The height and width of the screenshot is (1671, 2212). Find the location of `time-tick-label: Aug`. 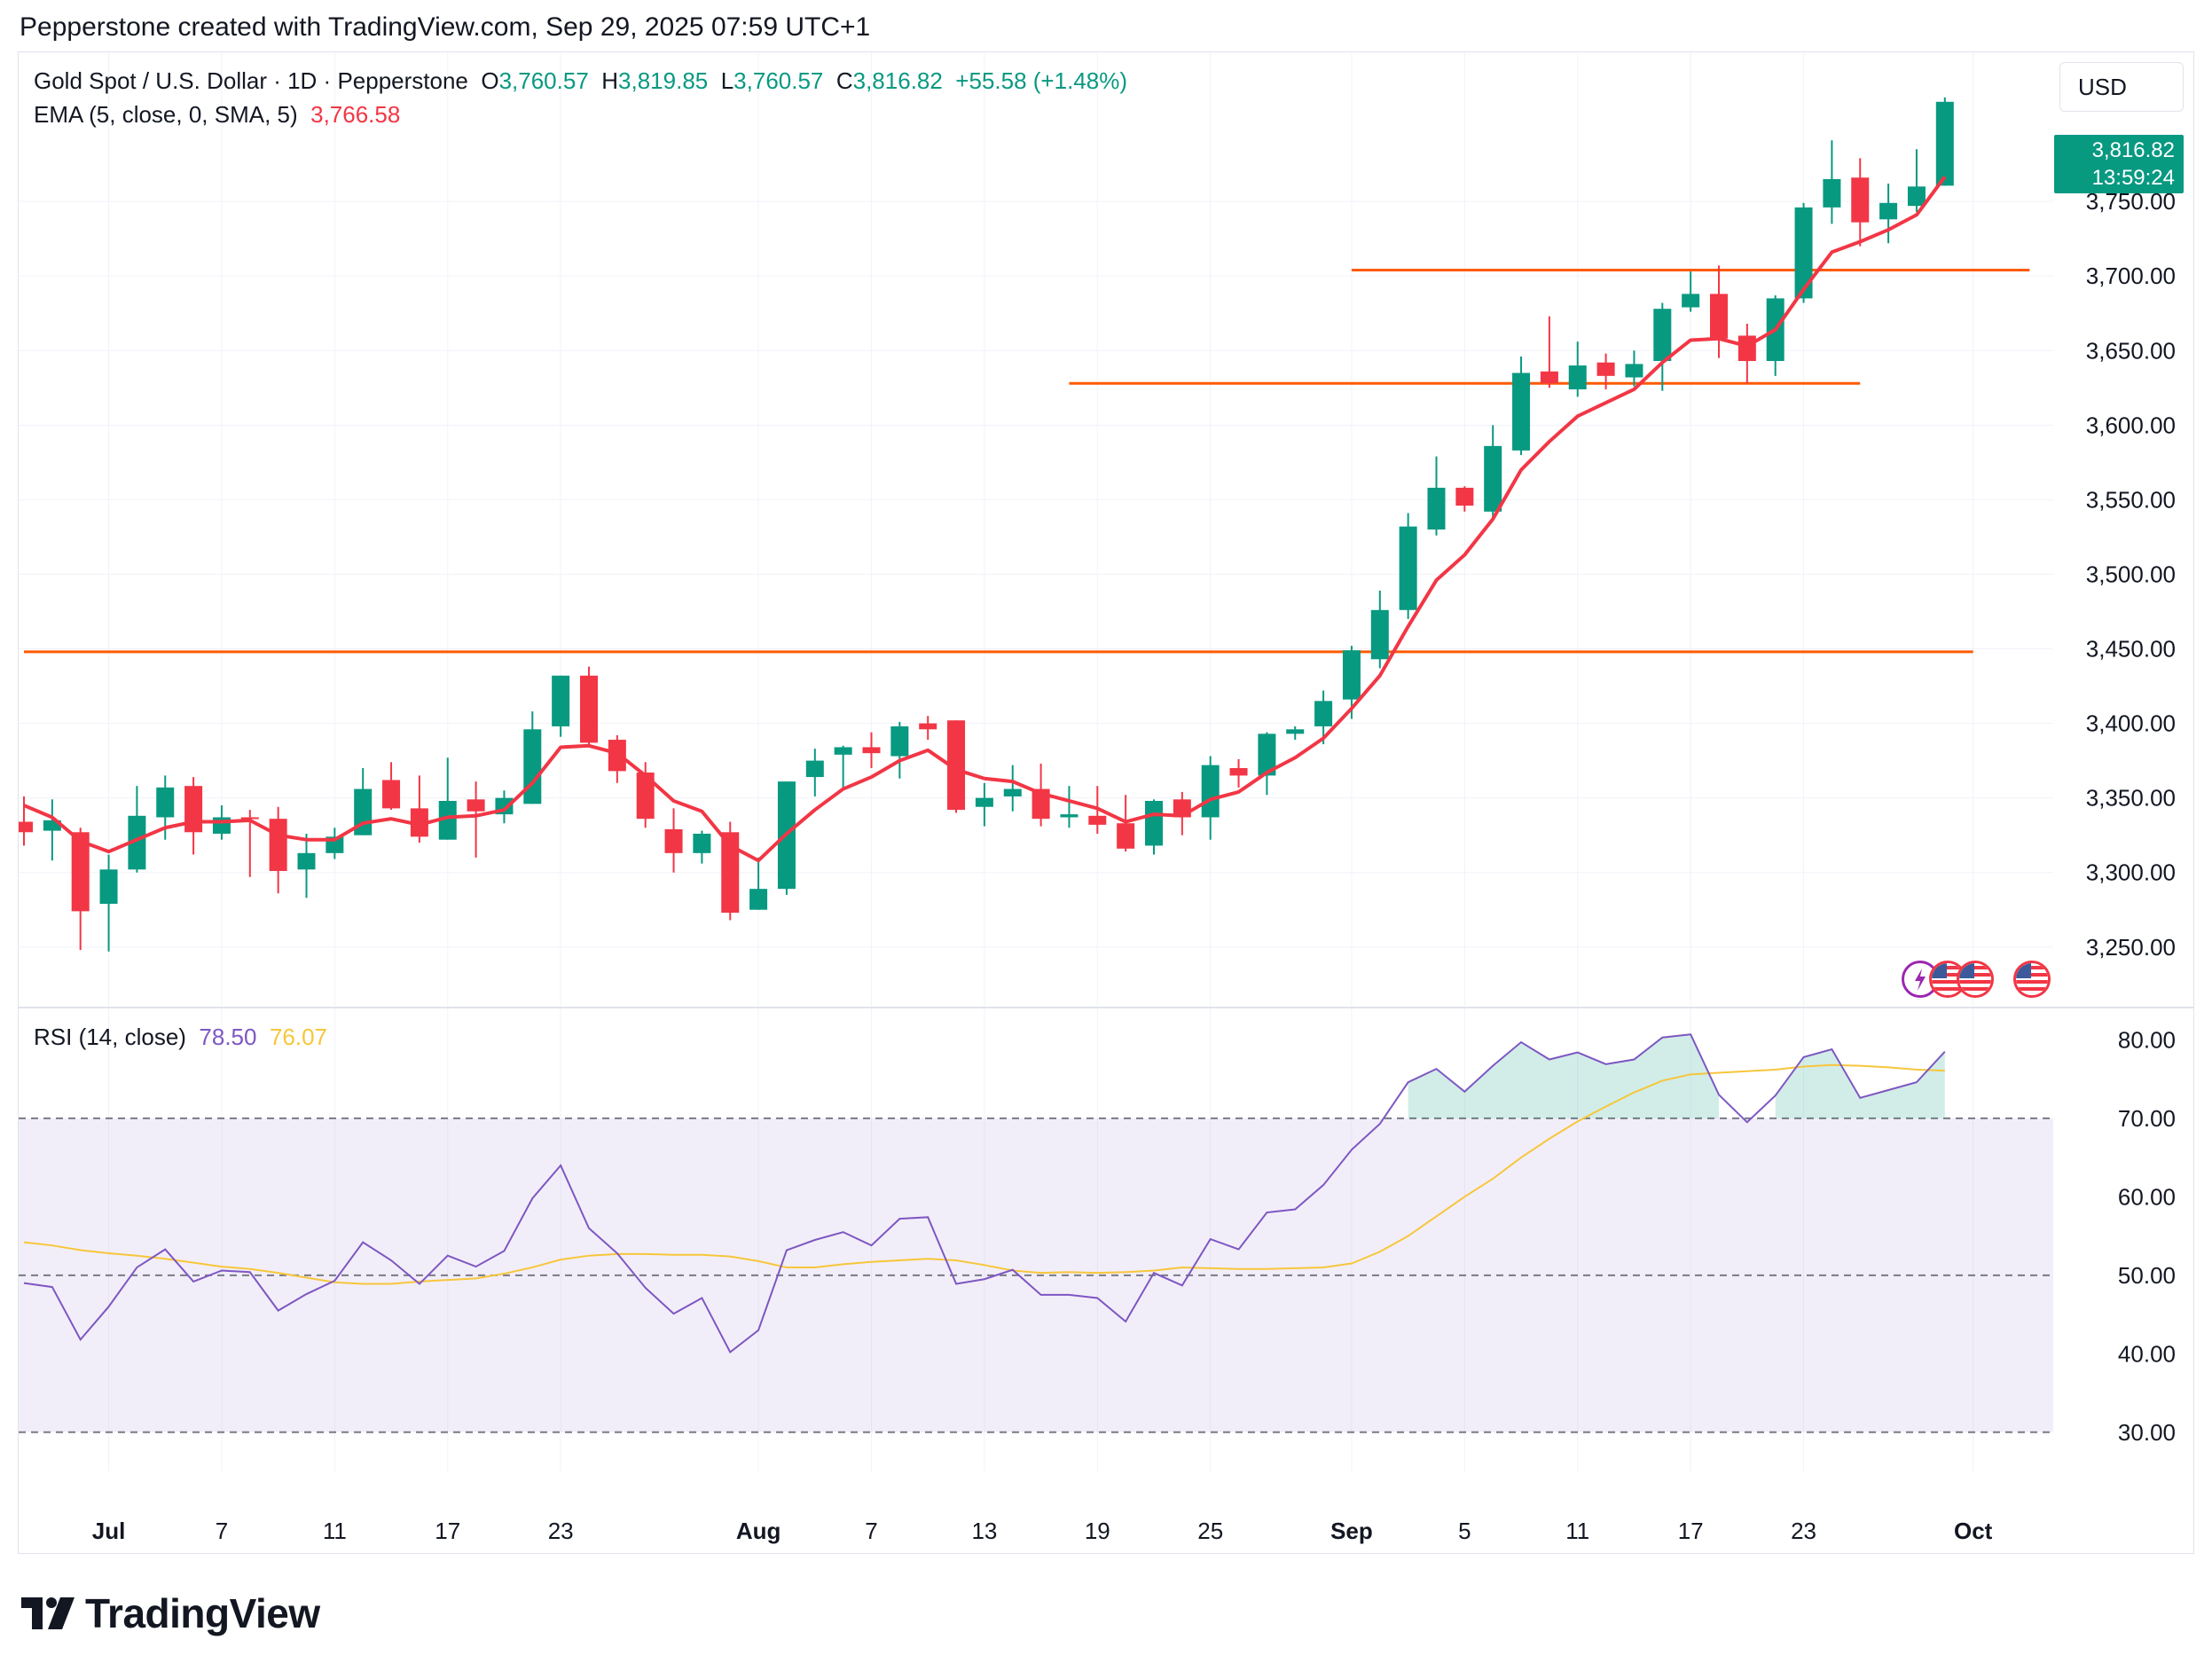

time-tick-label: Aug is located at coordinates (758, 1531).